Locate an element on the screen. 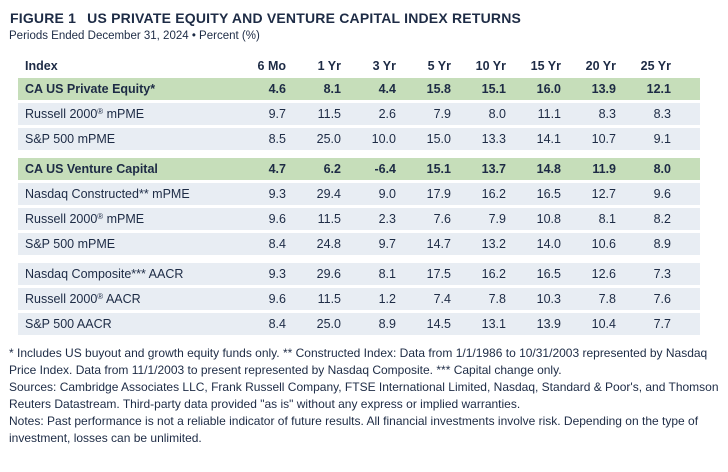 This screenshot has height=472, width=728. value-cell: 12.7 is located at coordinates (603, 194).